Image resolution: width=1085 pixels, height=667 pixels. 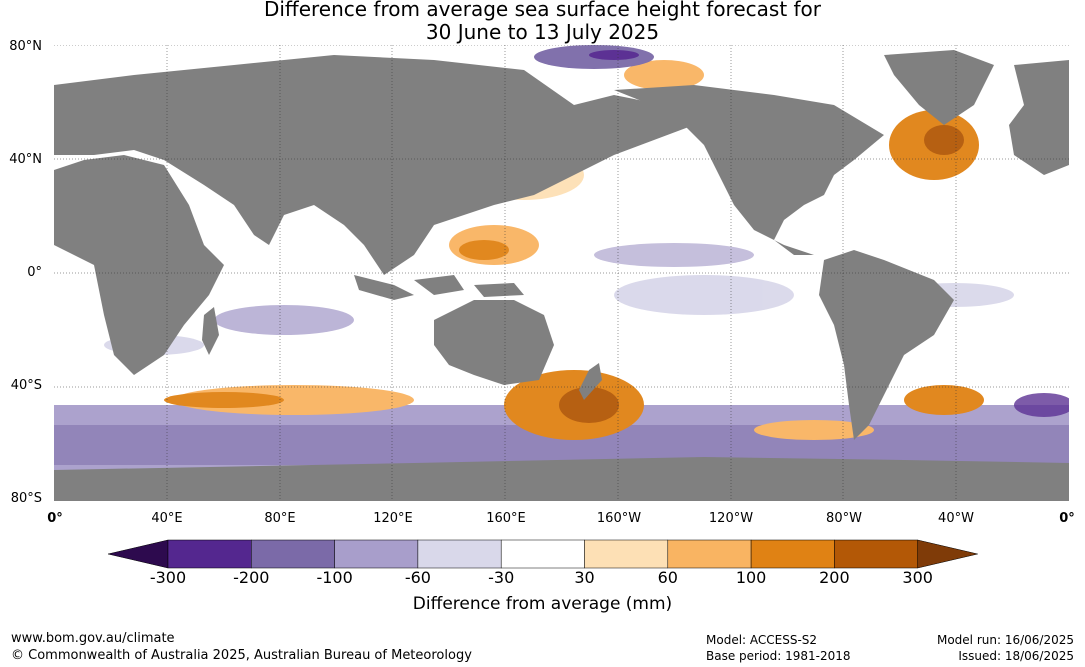 What do you see at coordinates (584, 577) in the screenshot?
I see `colorbar-tick-label: 30` at bounding box center [584, 577].